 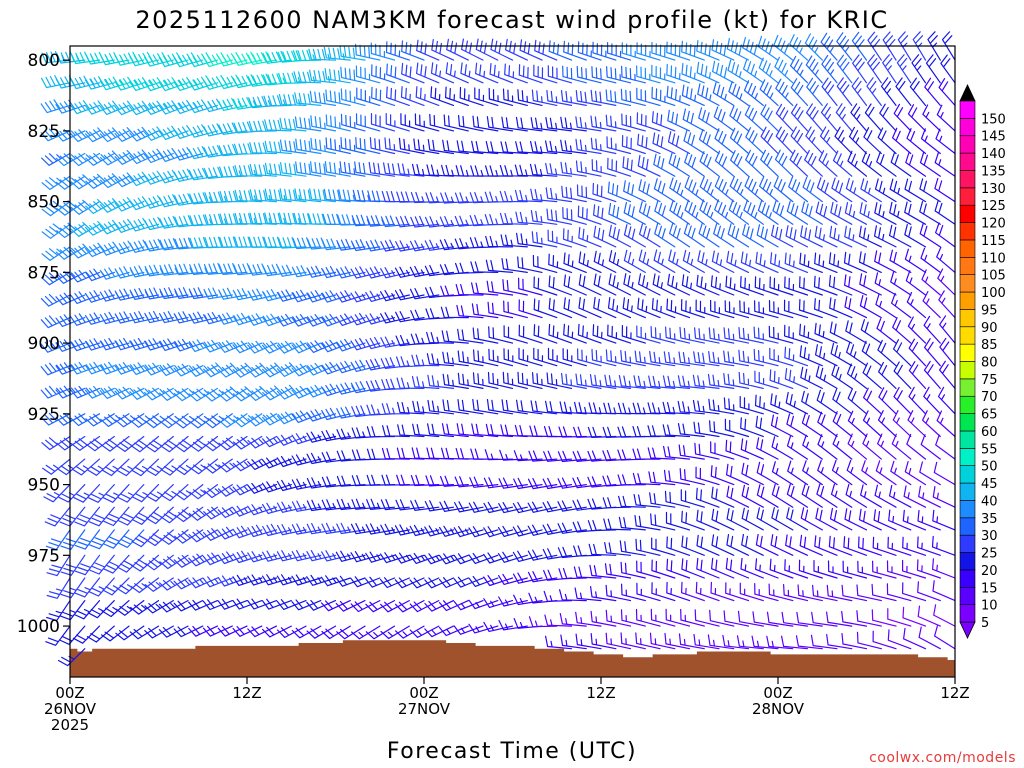 I want to click on colorbar-label: 130, so click(x=993, y=189).